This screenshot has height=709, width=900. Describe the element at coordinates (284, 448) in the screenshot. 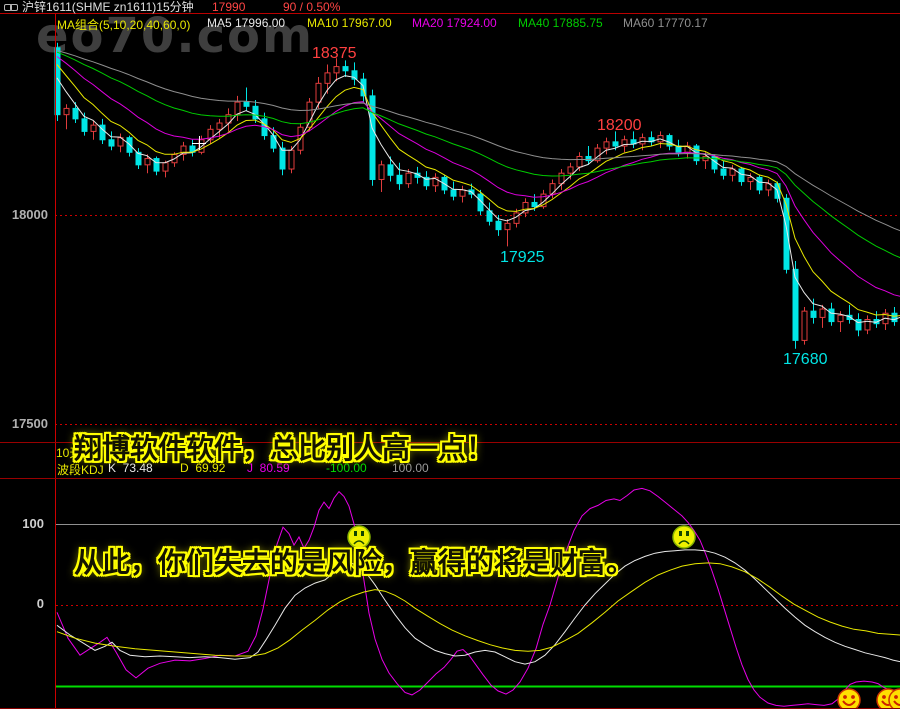

I see `slogan-line1: 翔博软件软件，总比别人高一点！` at that location.